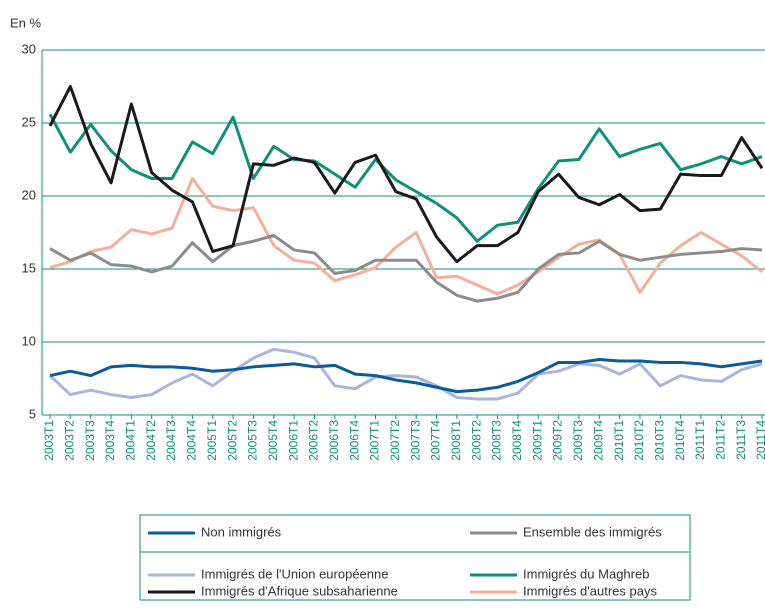 This screenshot has width=765, height=610. I want to click on x-tick-label: 2004T2, so click(151, 440).